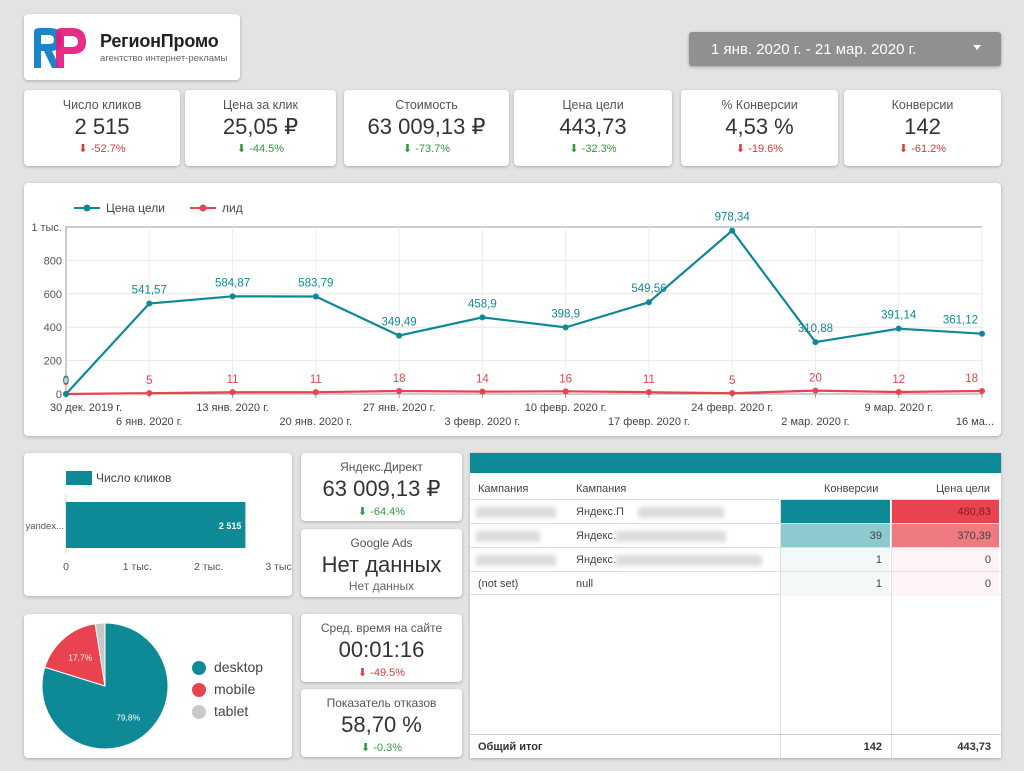 The height and width of the screenshot is (771, 1024). Describe the element at coordinates (851, 489) in the screenshot. I see `column-header-conversions: Конверсии` at that location.